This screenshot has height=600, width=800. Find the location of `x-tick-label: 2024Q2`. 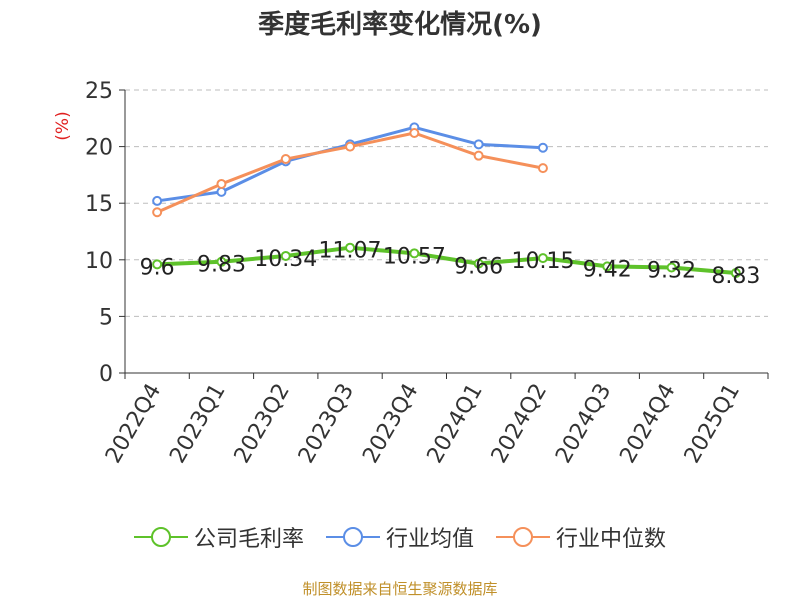

x-tick-label: 2024Q2 is located at coordinates (519, 424).